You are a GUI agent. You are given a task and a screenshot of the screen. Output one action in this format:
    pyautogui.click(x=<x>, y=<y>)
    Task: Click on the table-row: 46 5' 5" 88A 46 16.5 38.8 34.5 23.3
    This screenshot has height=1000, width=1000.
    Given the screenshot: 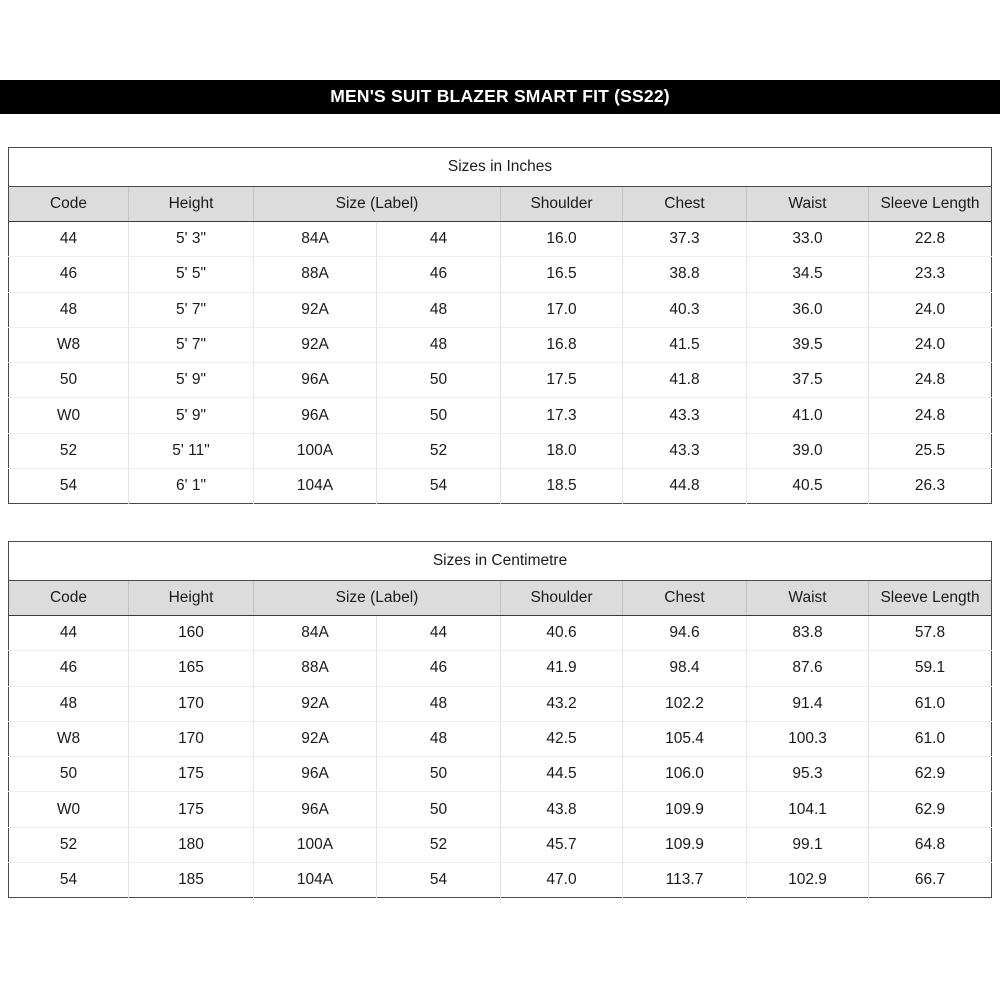 What is the action you would take?
    pyautogui.click(x=500, y=274)
    